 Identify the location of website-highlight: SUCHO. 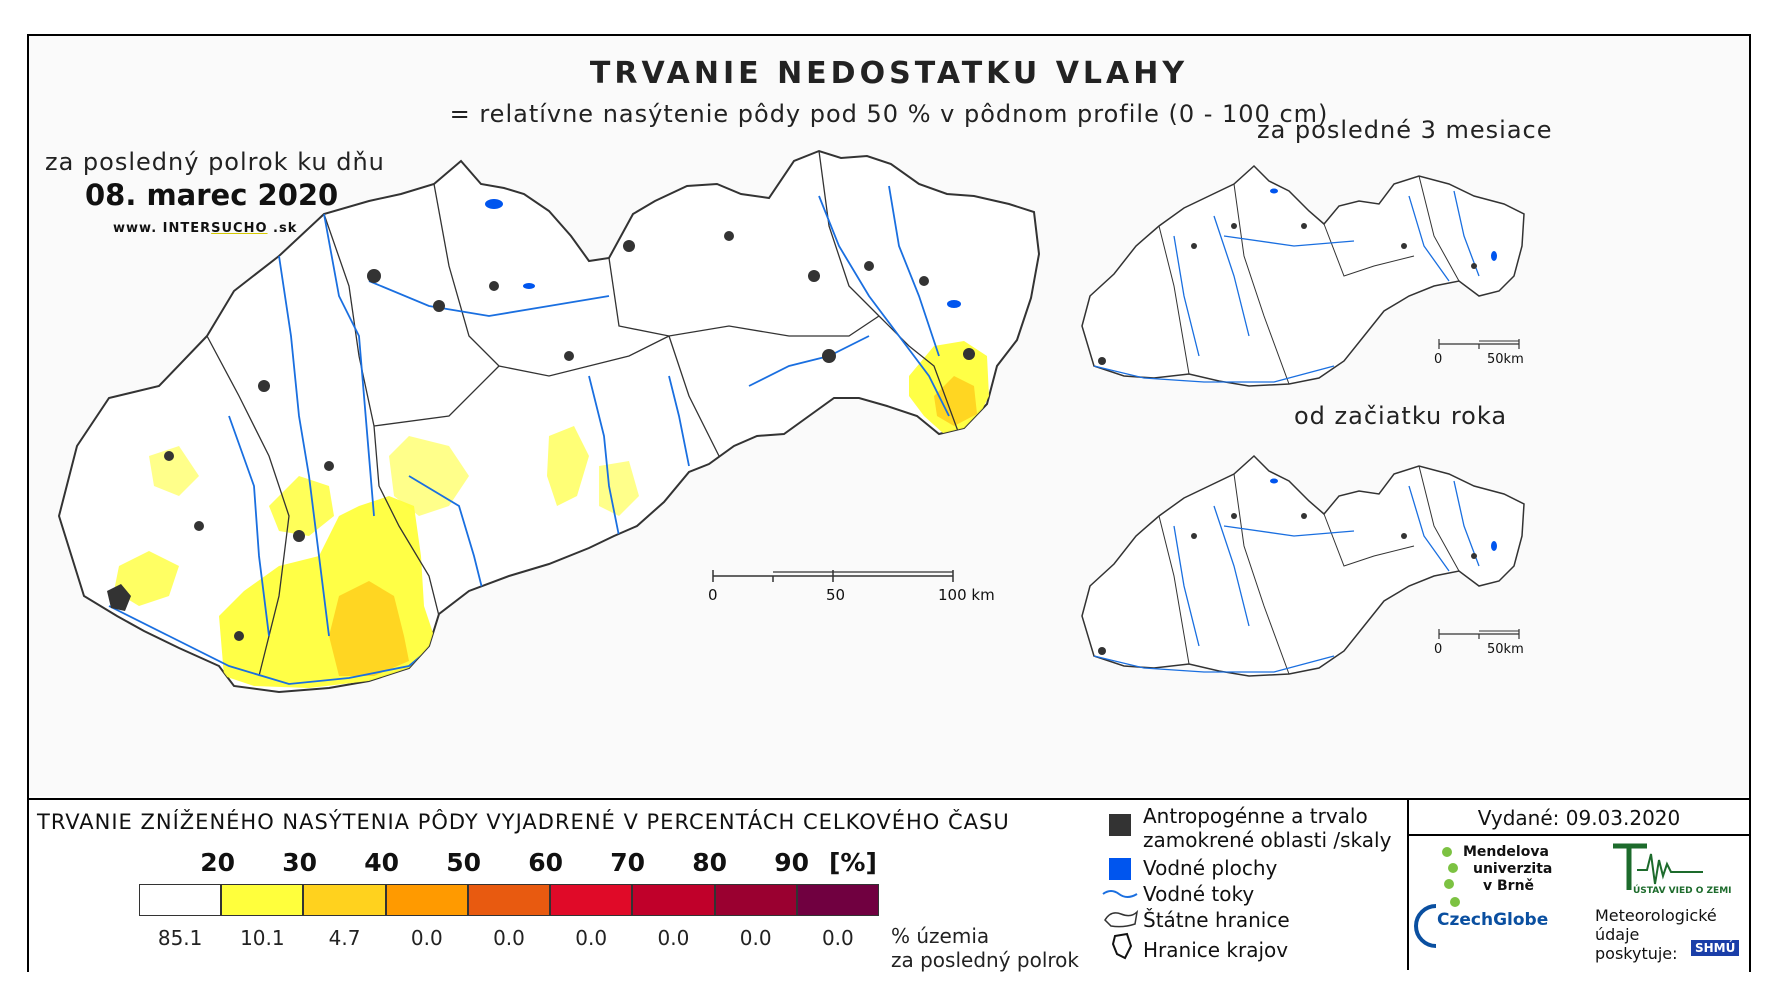
(239, 228).